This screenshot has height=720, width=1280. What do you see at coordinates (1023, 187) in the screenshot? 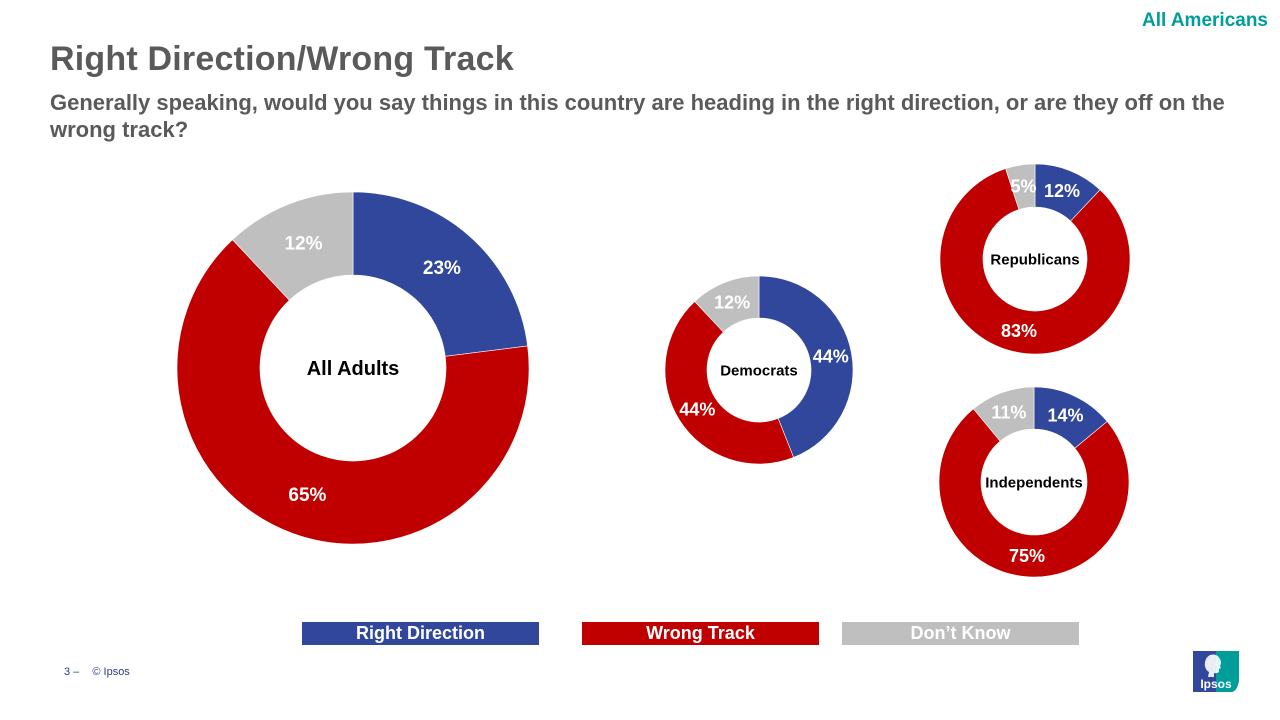
I see `data-label-dont-know: 5%` at bounding box center [1023, 187].